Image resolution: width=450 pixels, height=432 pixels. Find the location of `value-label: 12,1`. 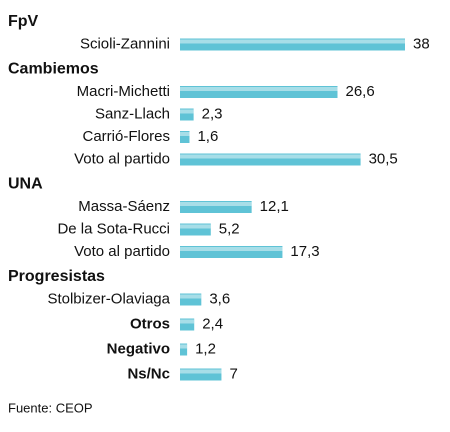

value-label: 12,1 is located at coordinates (274, 206).